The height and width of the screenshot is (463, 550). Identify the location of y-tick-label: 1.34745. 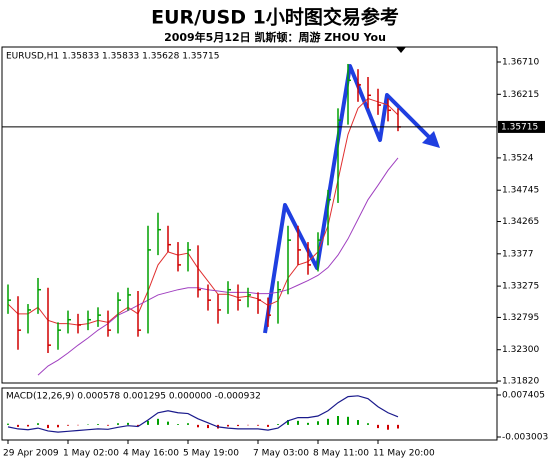
(520, 191).